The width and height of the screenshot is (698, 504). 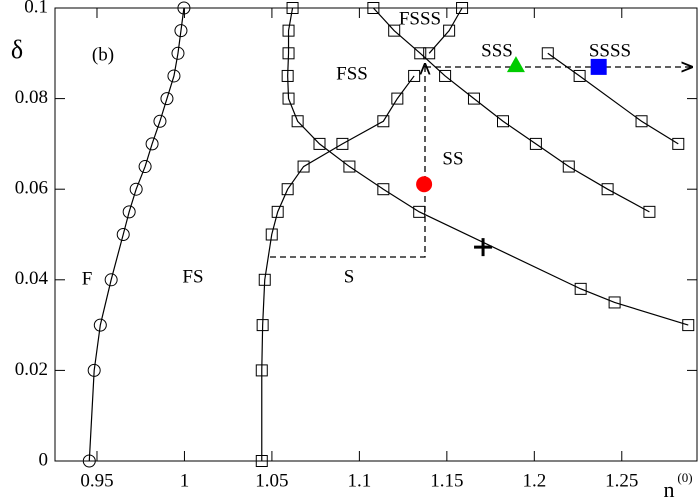 I want to click on x-tick-label: 1.2, so click(x=534, y=480).